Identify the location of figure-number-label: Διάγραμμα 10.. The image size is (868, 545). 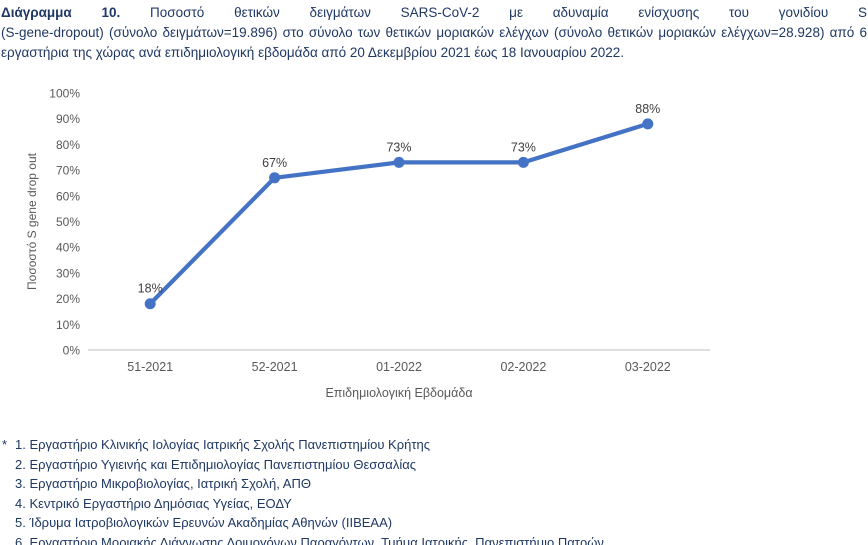
(61, 12).